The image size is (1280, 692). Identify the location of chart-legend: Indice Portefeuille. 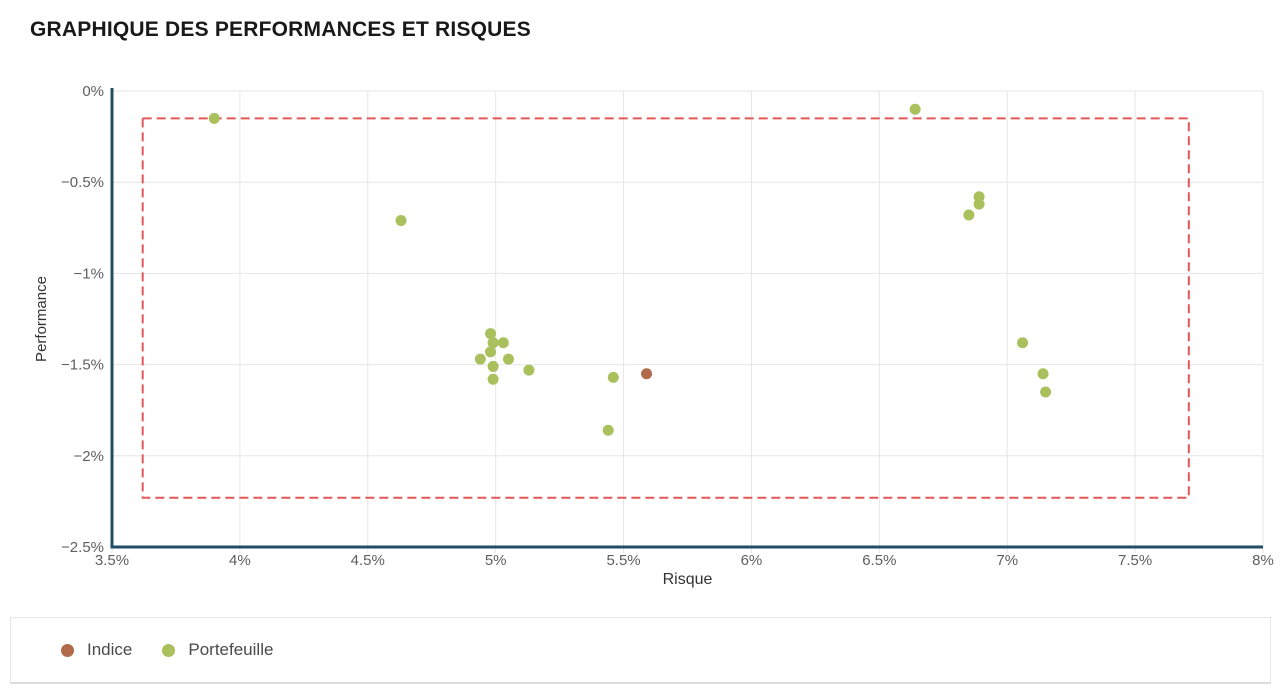
(640, 650).